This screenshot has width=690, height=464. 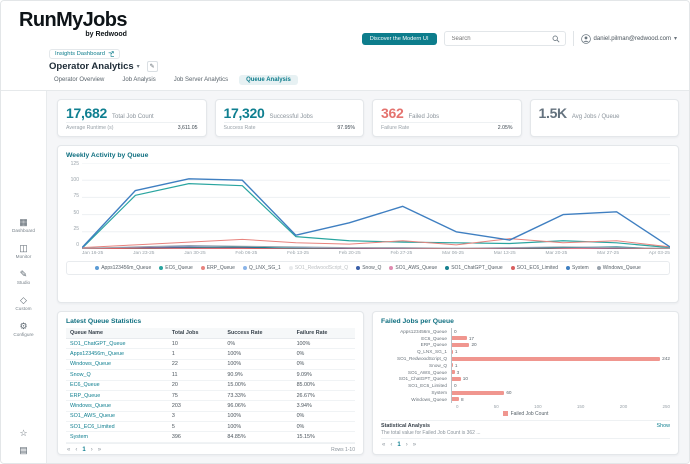 What do you see at coordinates (80, 54) in the screenshot?
I see `breadcrumb-label: Insights Dashboard` at bounding box center [80, 54].